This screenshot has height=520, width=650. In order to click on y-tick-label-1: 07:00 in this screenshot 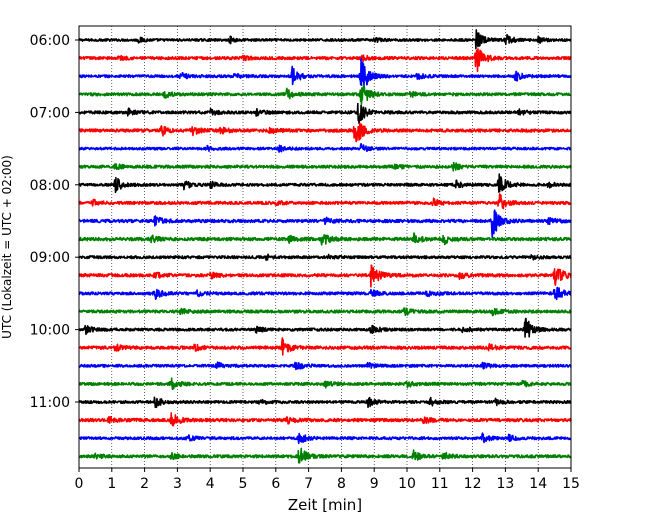, I will do `click(50, 113)`.